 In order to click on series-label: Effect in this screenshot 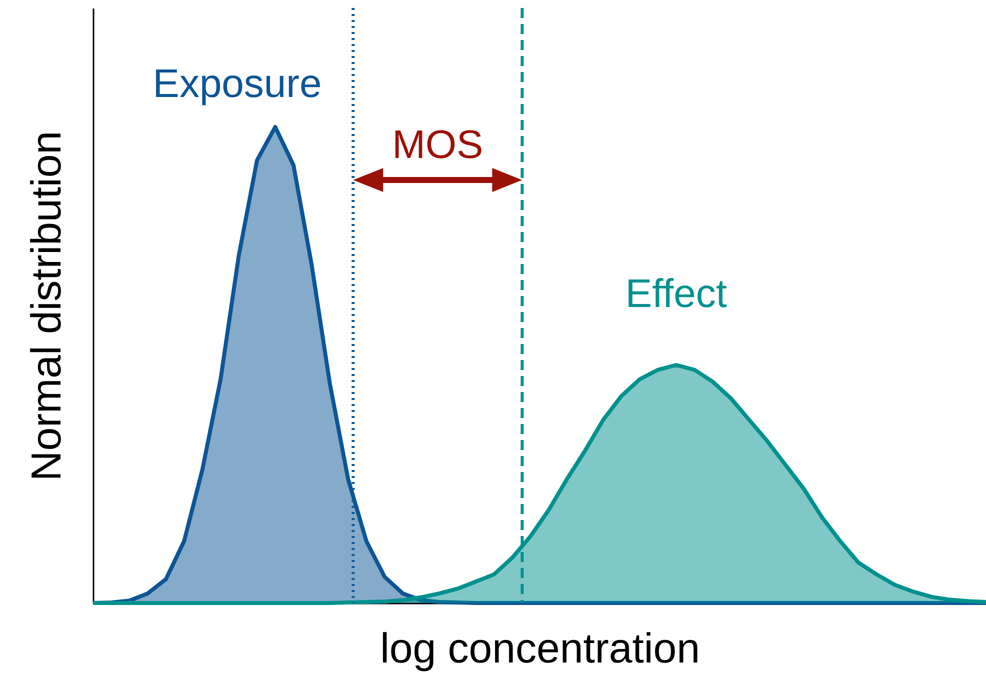, I will do `click(676, 294)`.